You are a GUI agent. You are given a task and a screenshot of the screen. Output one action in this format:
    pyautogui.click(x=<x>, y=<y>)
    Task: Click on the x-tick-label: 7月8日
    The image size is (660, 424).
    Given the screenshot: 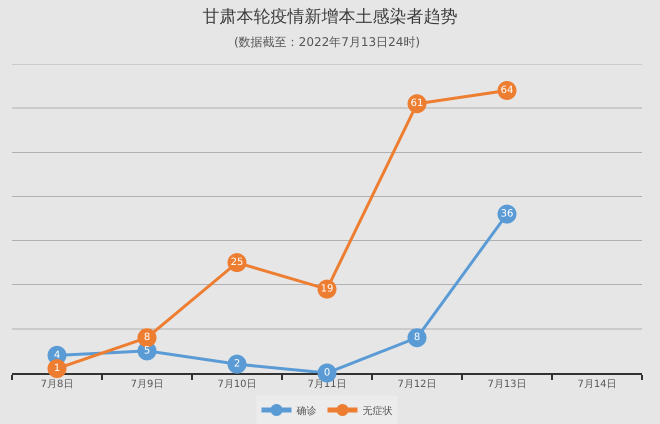 What is the action you would take?
    pyautogui.click(x=57, y=384)
    